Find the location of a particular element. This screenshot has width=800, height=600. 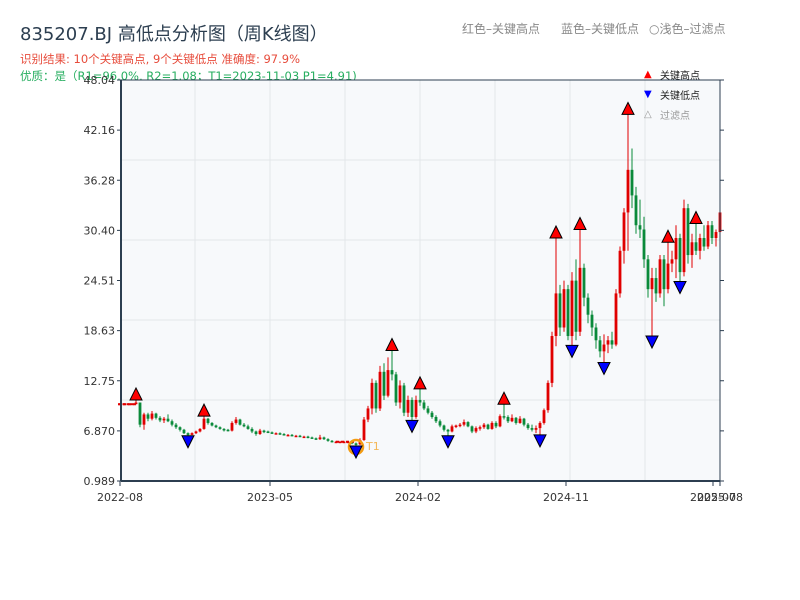

svg-text: 2024-11 is located at coordinates (566, 497).